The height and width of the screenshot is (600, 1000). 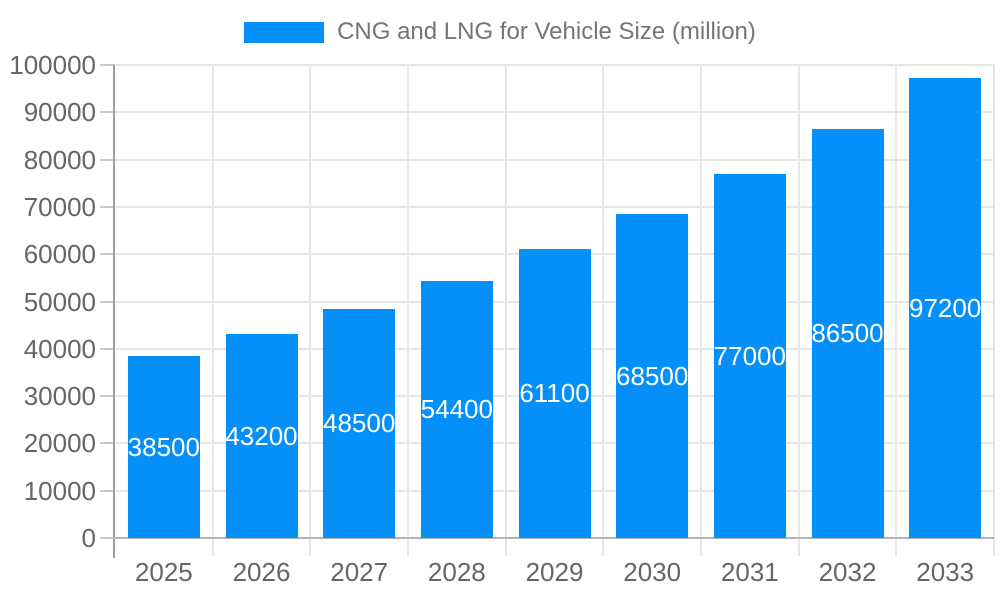 I want to click on x-tick-label: 2025, so click(x=163, y=572).